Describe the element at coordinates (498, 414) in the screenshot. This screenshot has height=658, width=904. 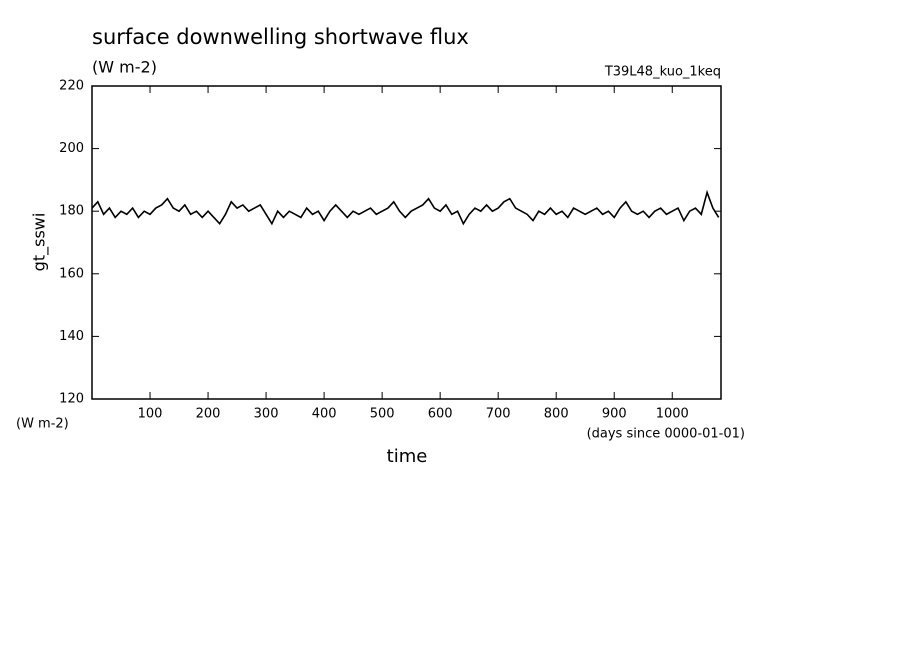
I see `x-tick-label: 700` at that location.